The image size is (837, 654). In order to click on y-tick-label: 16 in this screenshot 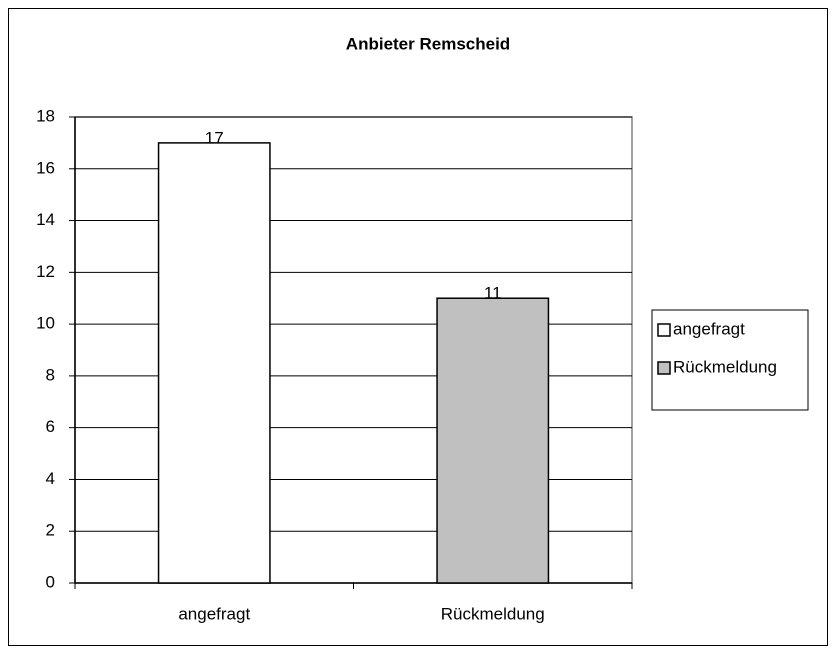, I will do `click(45, 167)`.